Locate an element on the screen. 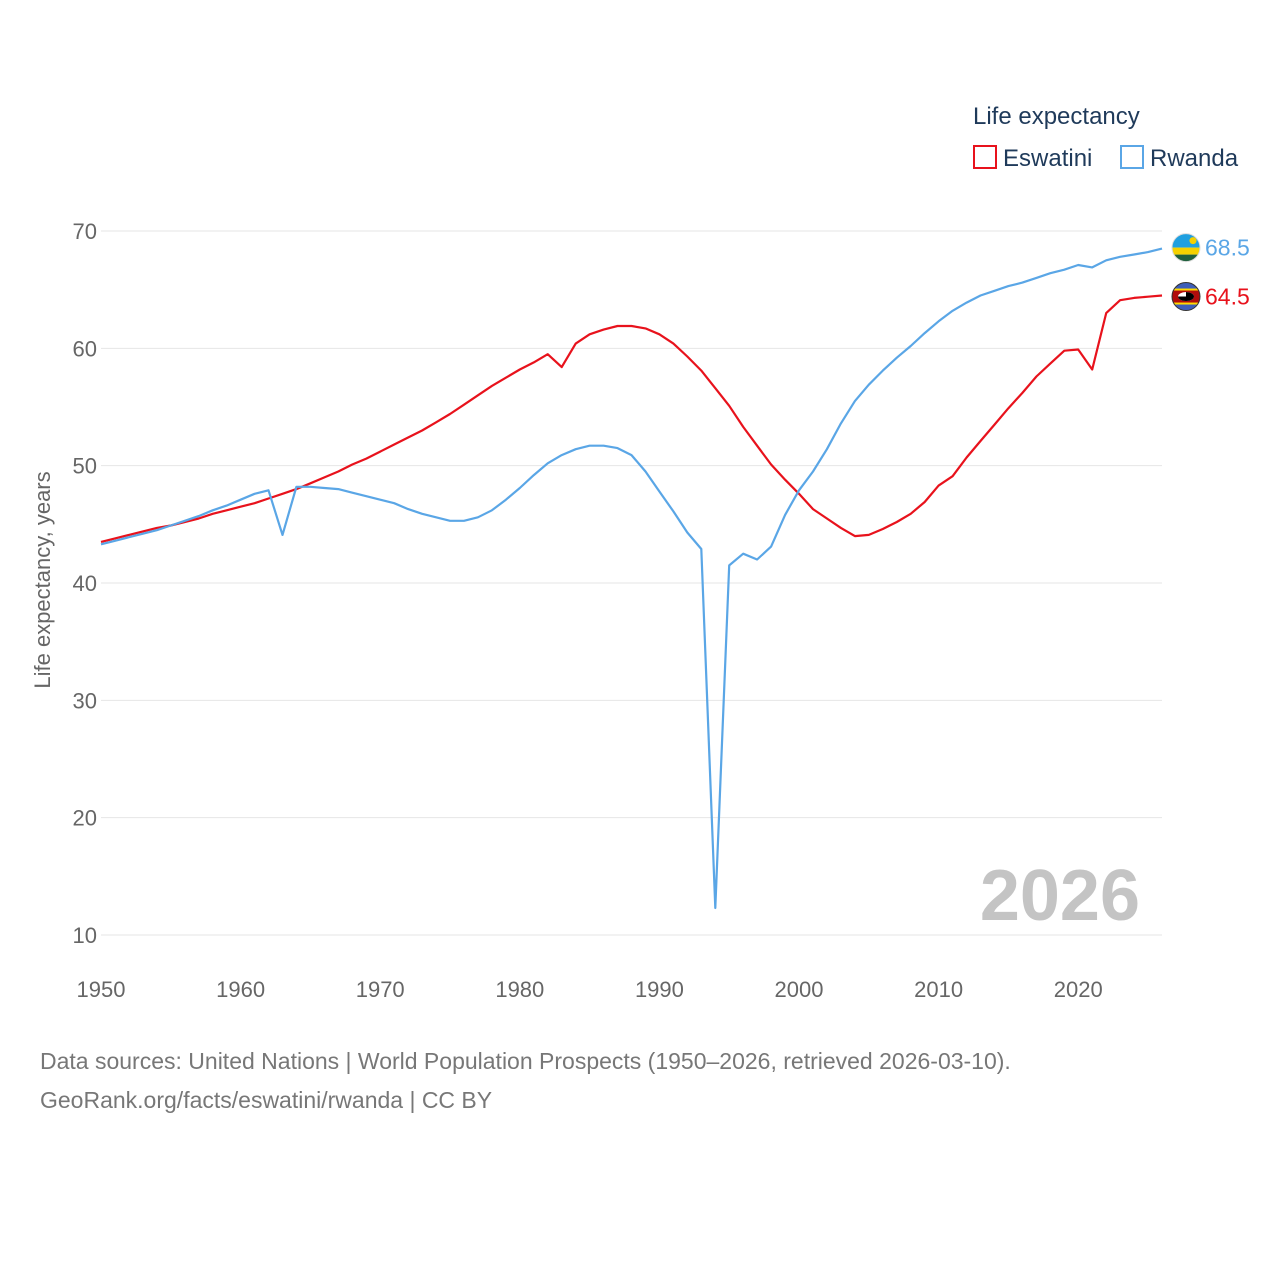 The image size is (1280, 1280). y-tick-label-40: 40 is located at coordinates (85, 583).